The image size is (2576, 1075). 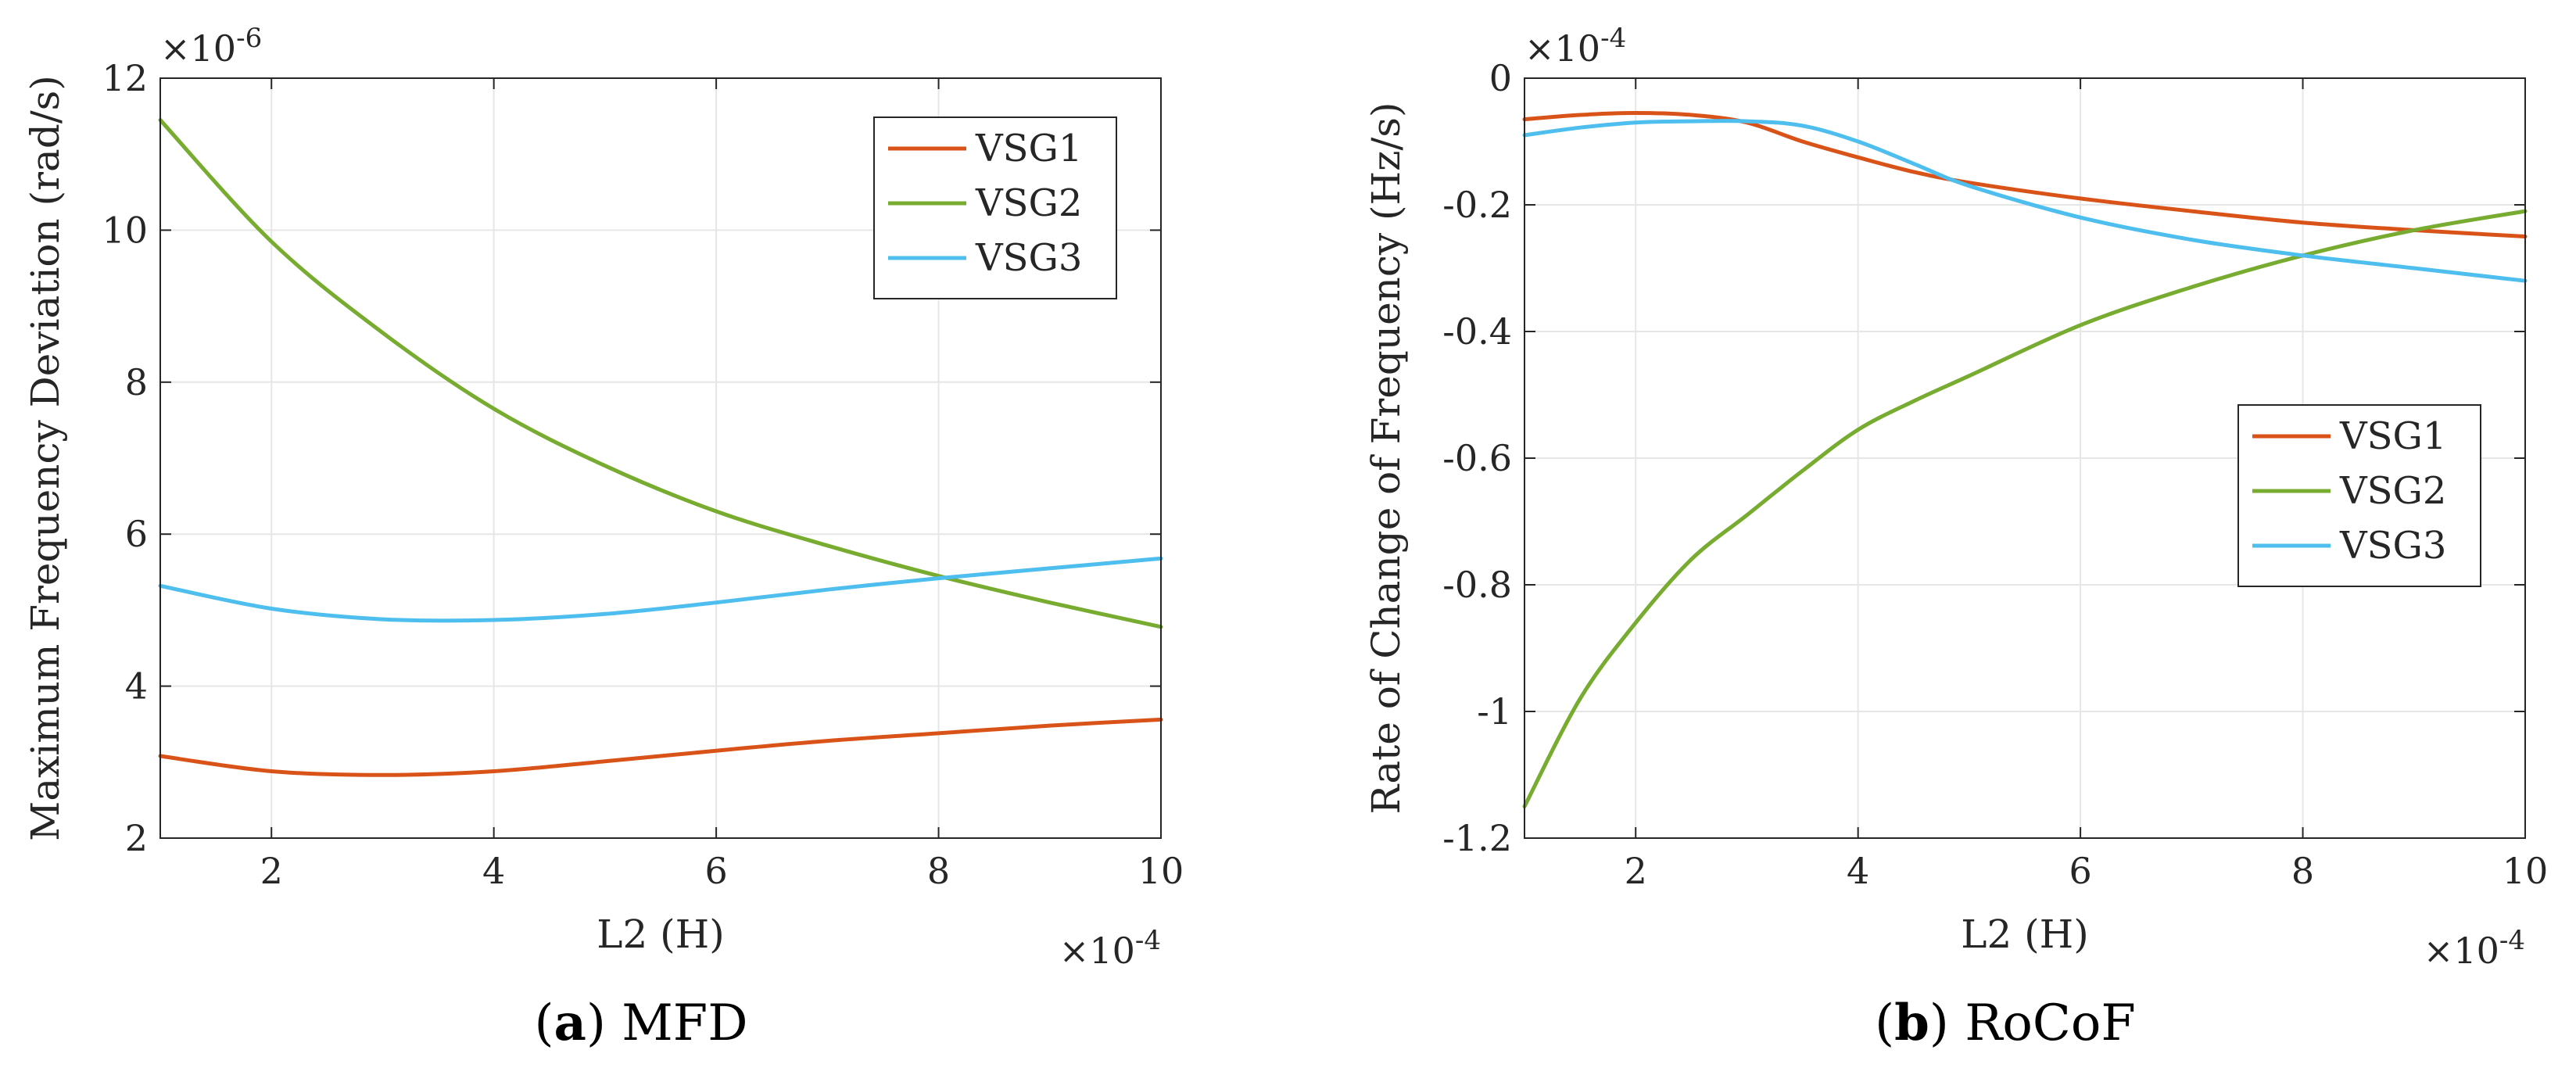 What do you see at coordinates (1477, 585) in the screenshot?
I see `y-tick-label: -0.8` at bounding box center [1477, 585].